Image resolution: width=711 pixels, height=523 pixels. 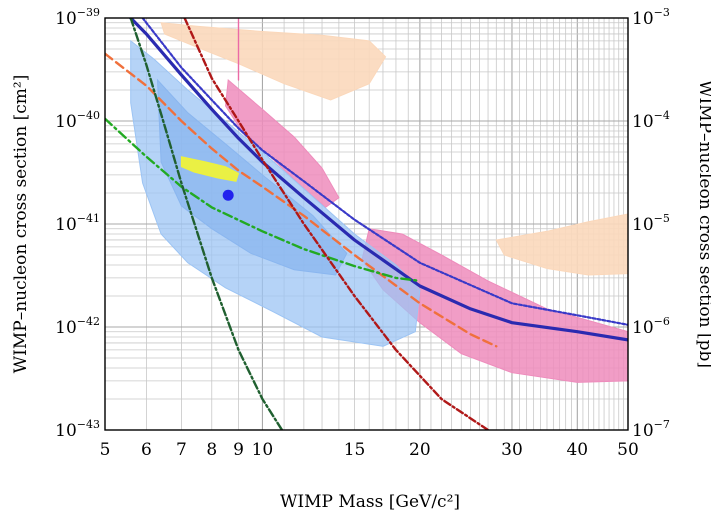 I want to click on y-tick-label: 10⁻⁴⁰, so click(x=77, y=120).